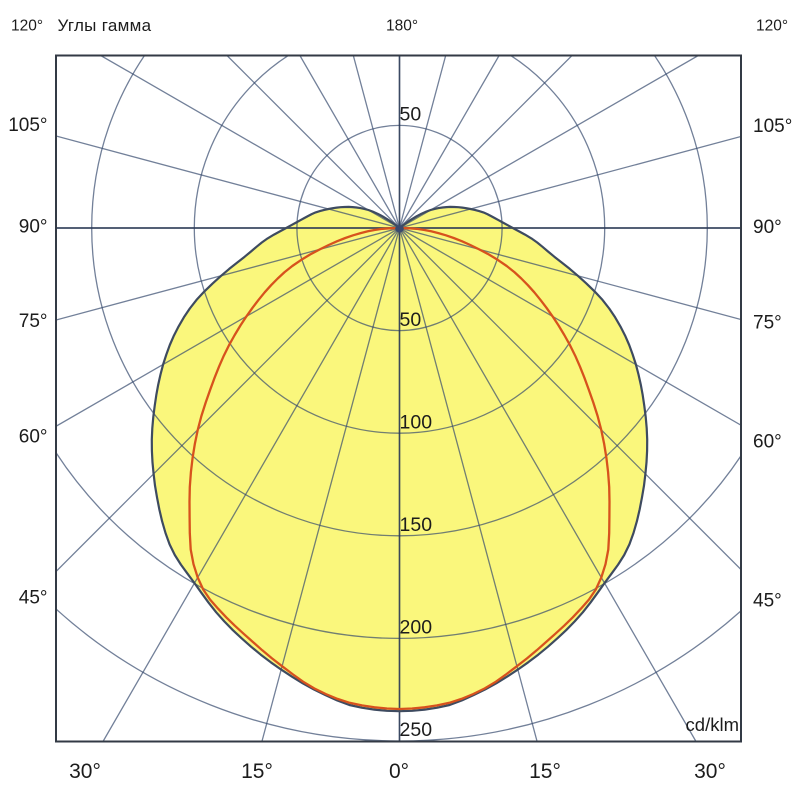 This screenshot has height=805, width=800. I want to click on svg-text: 250, so click(416, 730).